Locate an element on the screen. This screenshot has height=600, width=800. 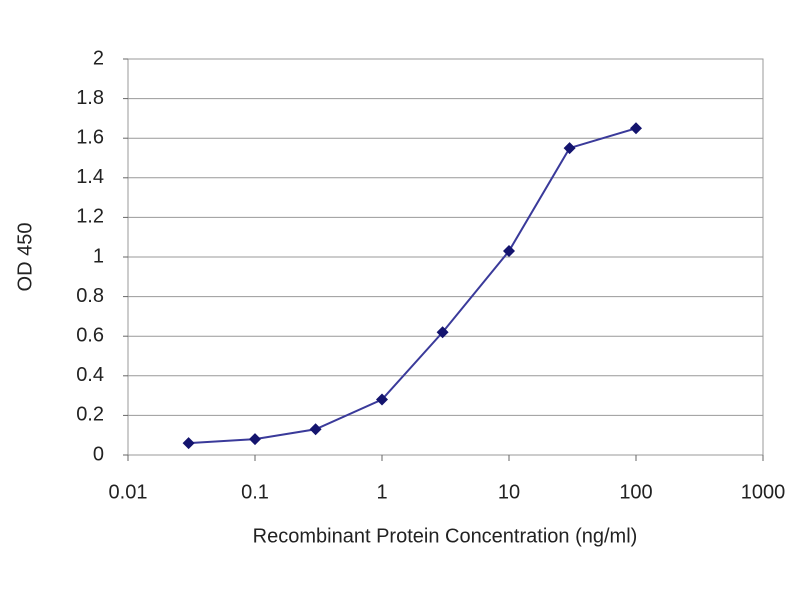
y-tick-label: 0.6 is located at coordinates (90, 335).